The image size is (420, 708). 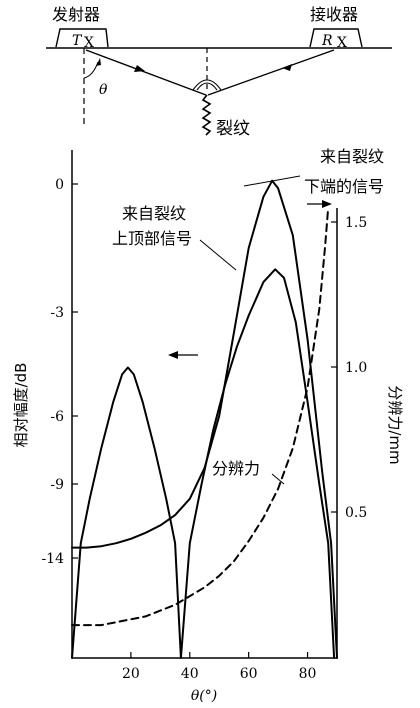 I want to click on transmitter-probe-shape, so click(x=82, y=38).